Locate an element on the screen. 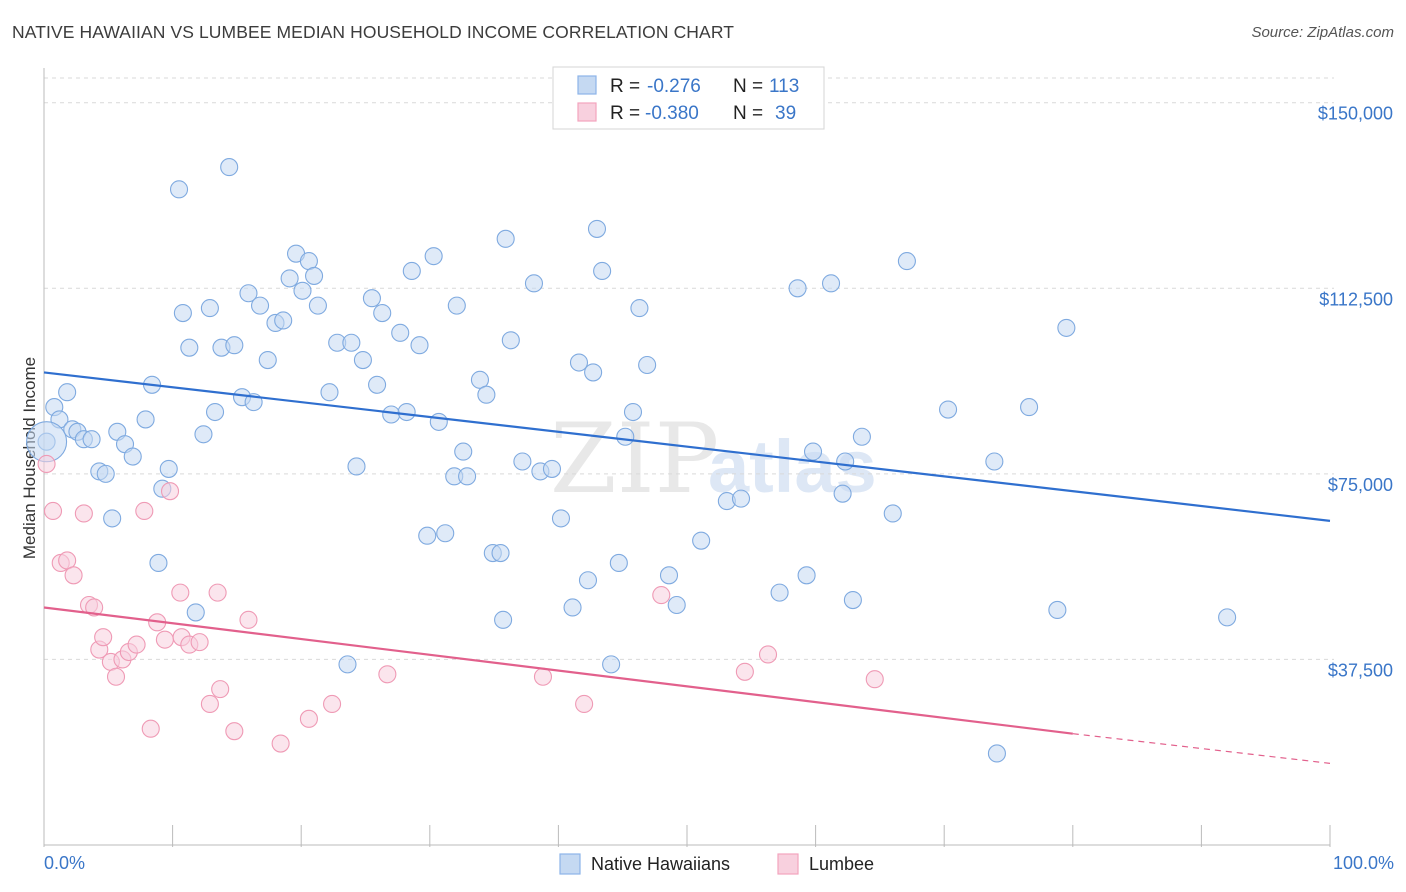 Image resolution: width=1406 pixels, height=892 pixels. y-tick-label: $150,000 is located at coordinates (1355, 114).